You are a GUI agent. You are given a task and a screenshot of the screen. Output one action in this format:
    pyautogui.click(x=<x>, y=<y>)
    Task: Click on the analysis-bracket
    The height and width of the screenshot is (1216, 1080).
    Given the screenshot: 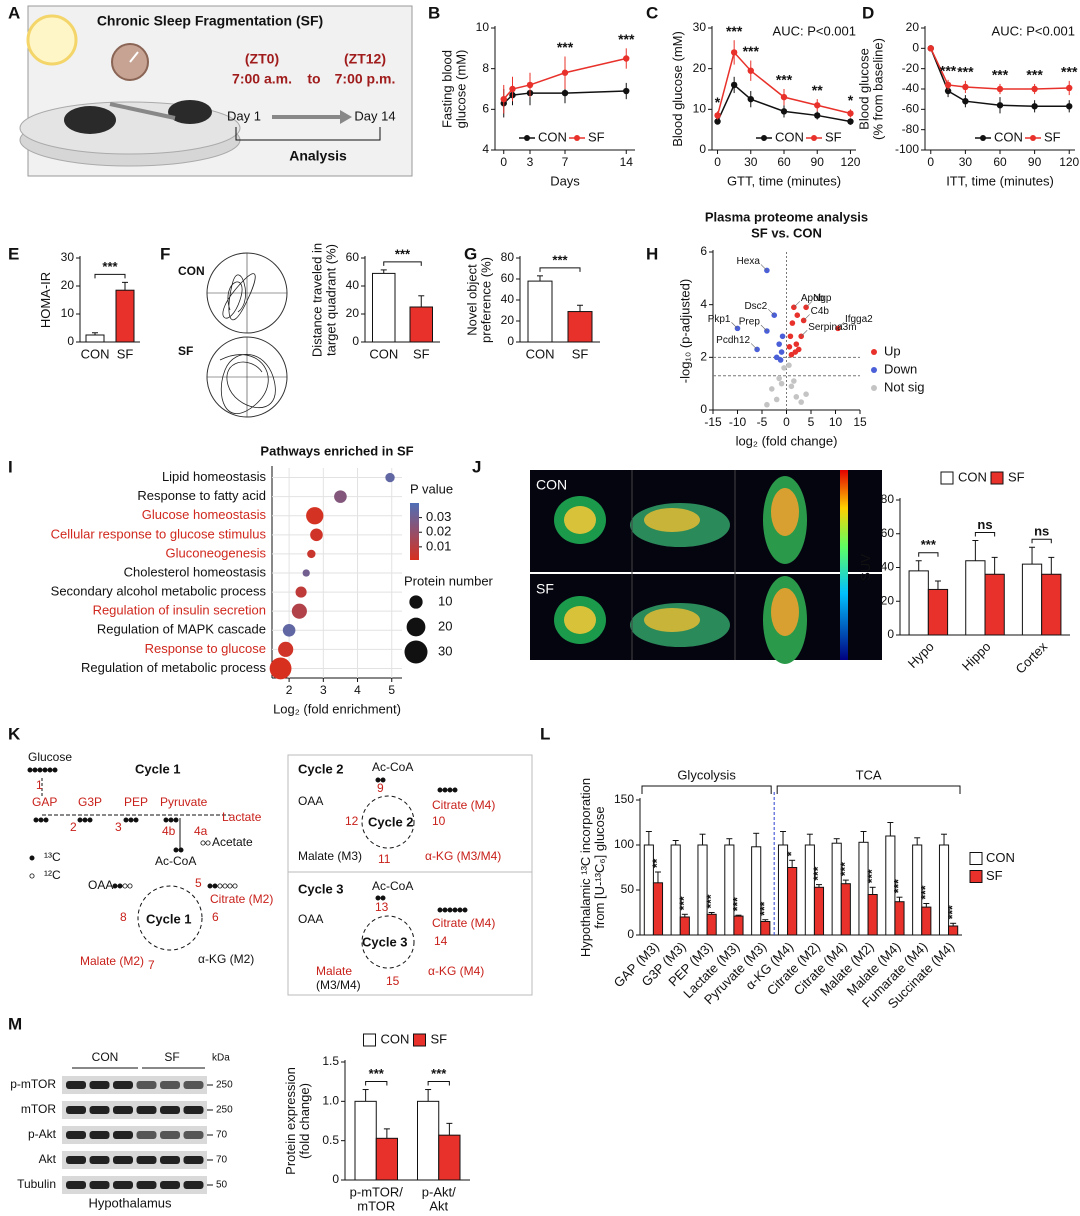 What is the action you would take?
    pyautogui.click(x=308, y=134)
    